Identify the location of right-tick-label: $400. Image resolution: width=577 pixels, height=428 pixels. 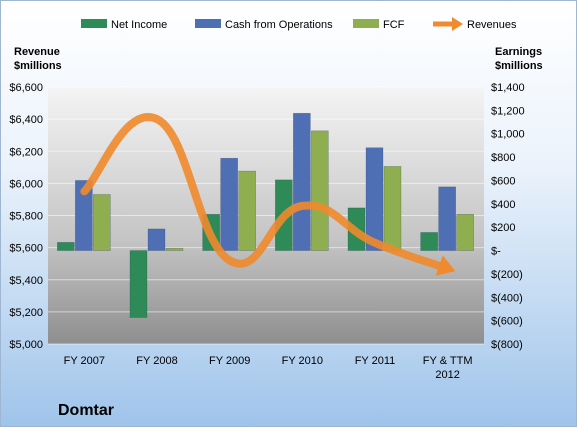
(503, 205).